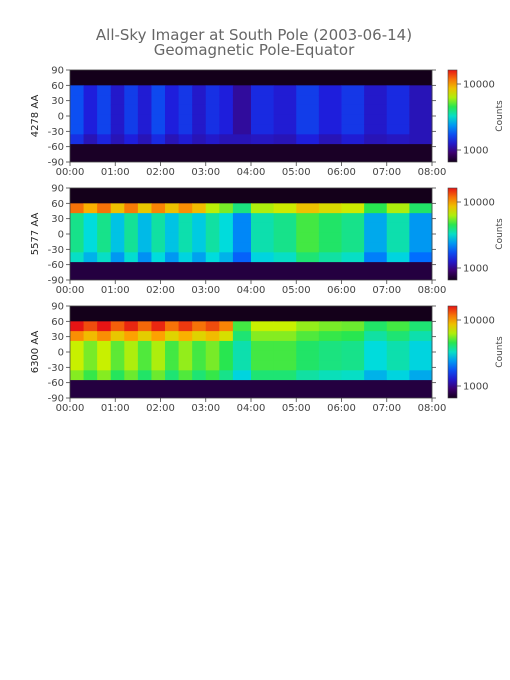 The width and height of the screenshot is (510, 680). Describe the element at coordinates (57, 71) in the screenshot. I see `y-tick-label: 90` at that location.